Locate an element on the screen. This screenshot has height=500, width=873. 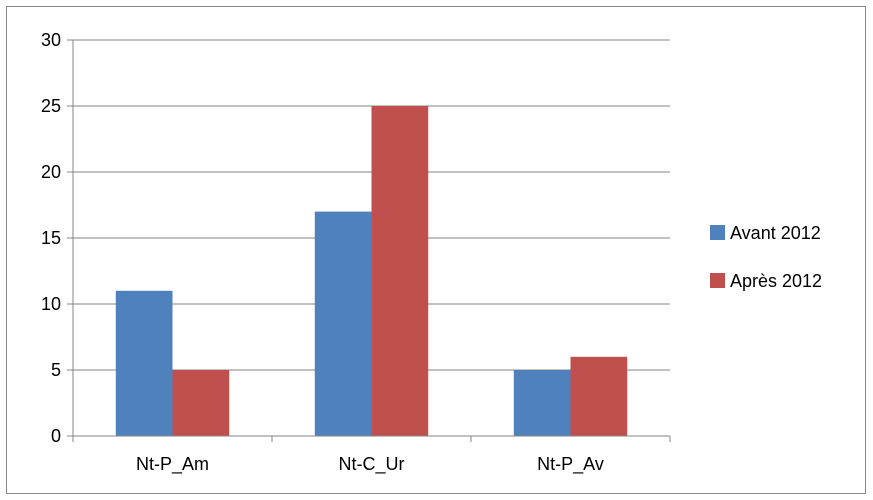
x-tick-label: Nt-P_Av is located at coordinates (570, 464).